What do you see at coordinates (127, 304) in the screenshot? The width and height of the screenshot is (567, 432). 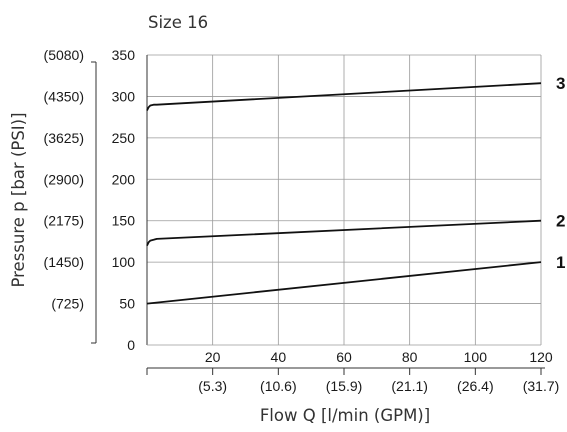 I see `y-tick-label: 50` at bounding box center [127, 304].